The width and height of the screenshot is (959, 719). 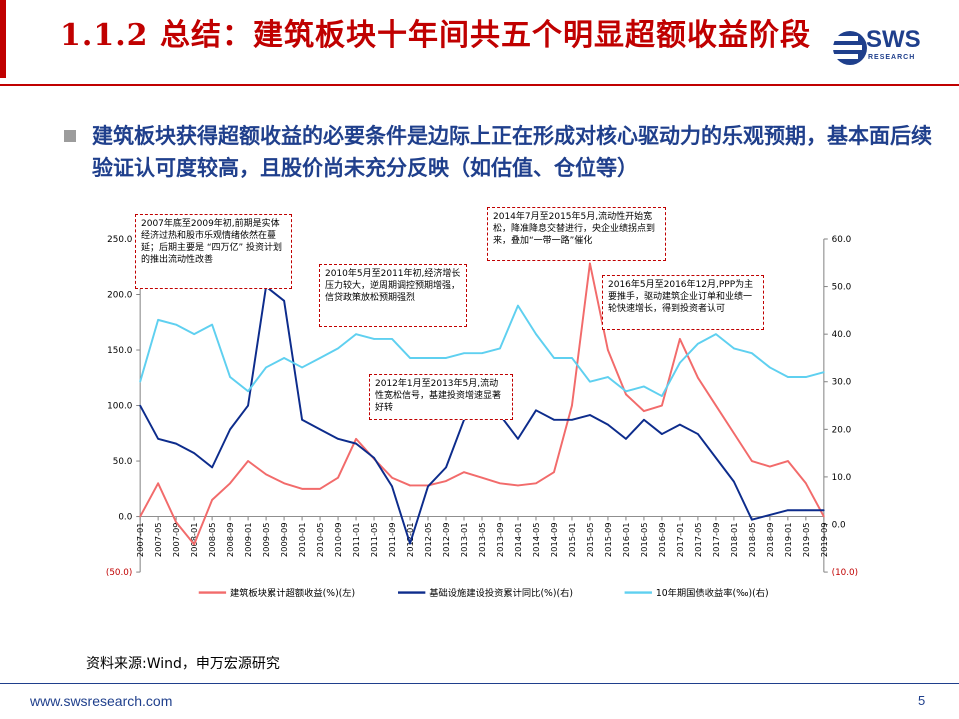 I want to click on title-divider, so click(x=479, y=85).